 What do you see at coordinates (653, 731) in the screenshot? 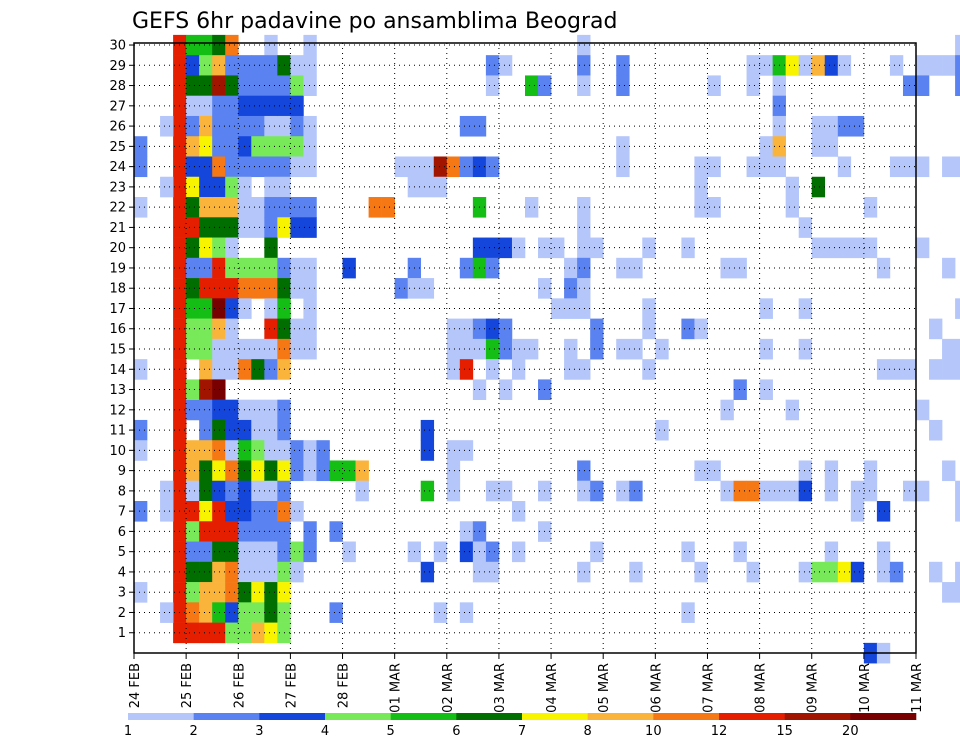
I see `colorbar-label: 10` at bounding box center [653, 731].